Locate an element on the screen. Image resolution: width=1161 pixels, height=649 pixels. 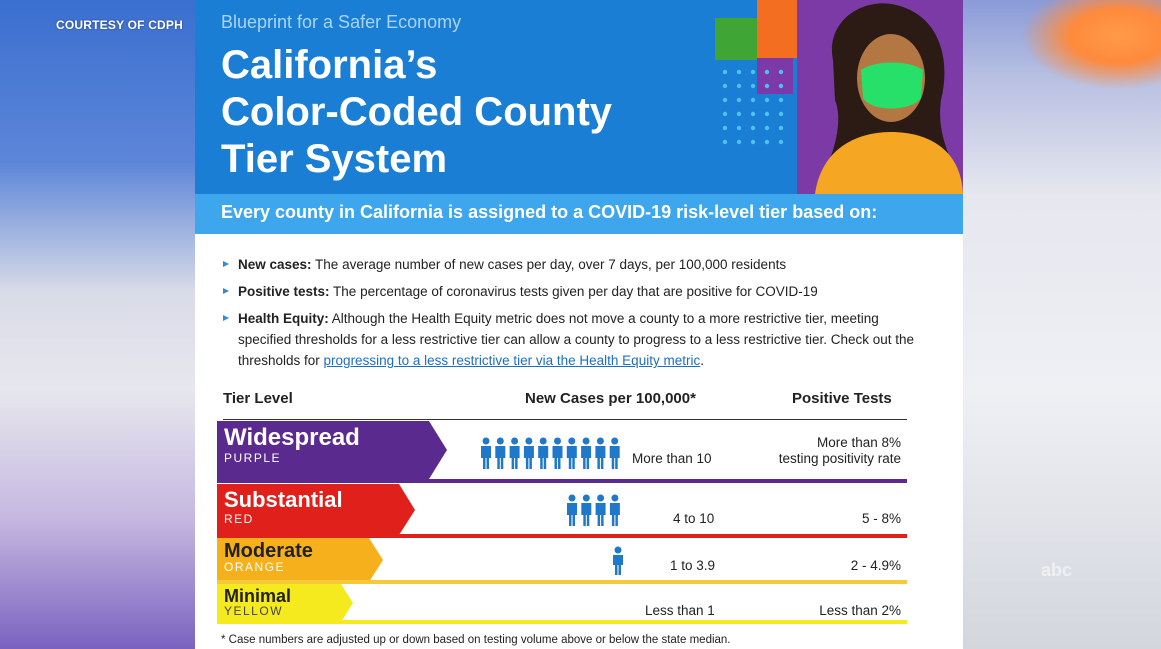
header-rule is located at coordinates (565, 419).